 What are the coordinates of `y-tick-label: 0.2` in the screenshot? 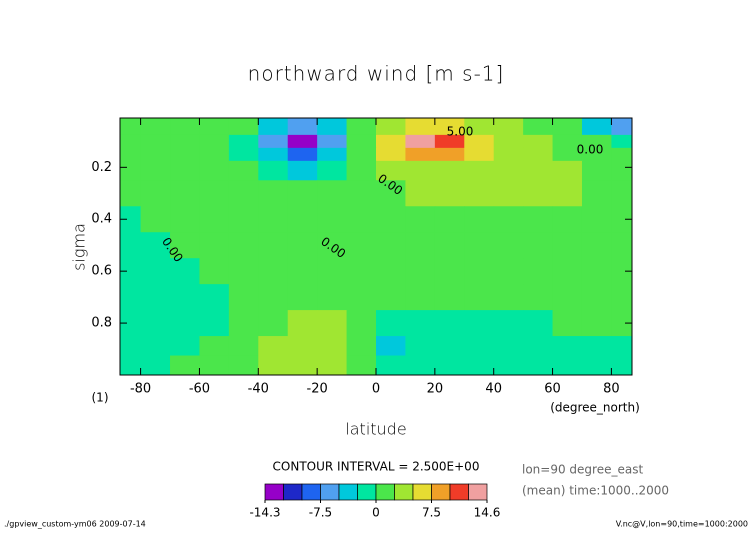 It's located at (101, 167).